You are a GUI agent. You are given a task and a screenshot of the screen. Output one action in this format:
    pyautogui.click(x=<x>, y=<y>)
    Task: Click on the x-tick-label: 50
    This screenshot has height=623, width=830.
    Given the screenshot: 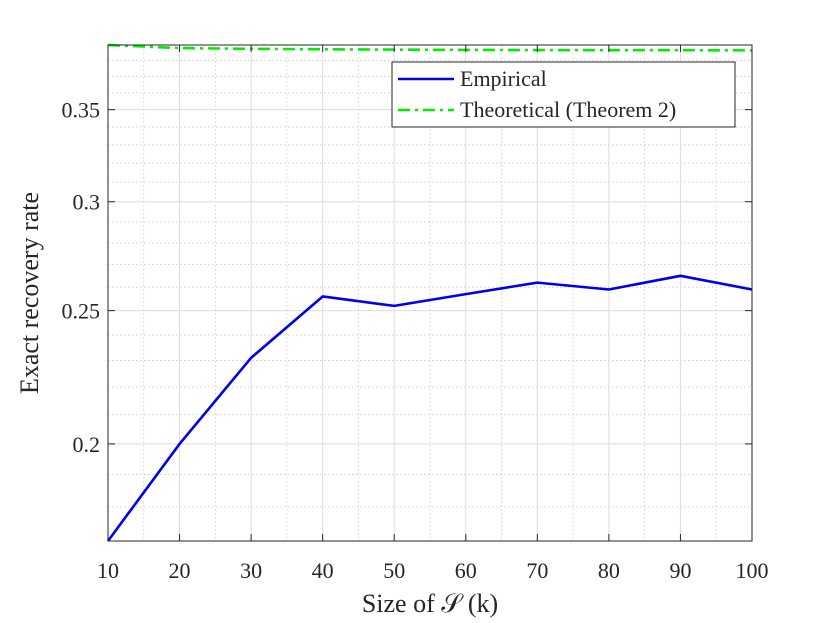 What is the action you would take?
    pyautogui.click(x=394, y=570)
    